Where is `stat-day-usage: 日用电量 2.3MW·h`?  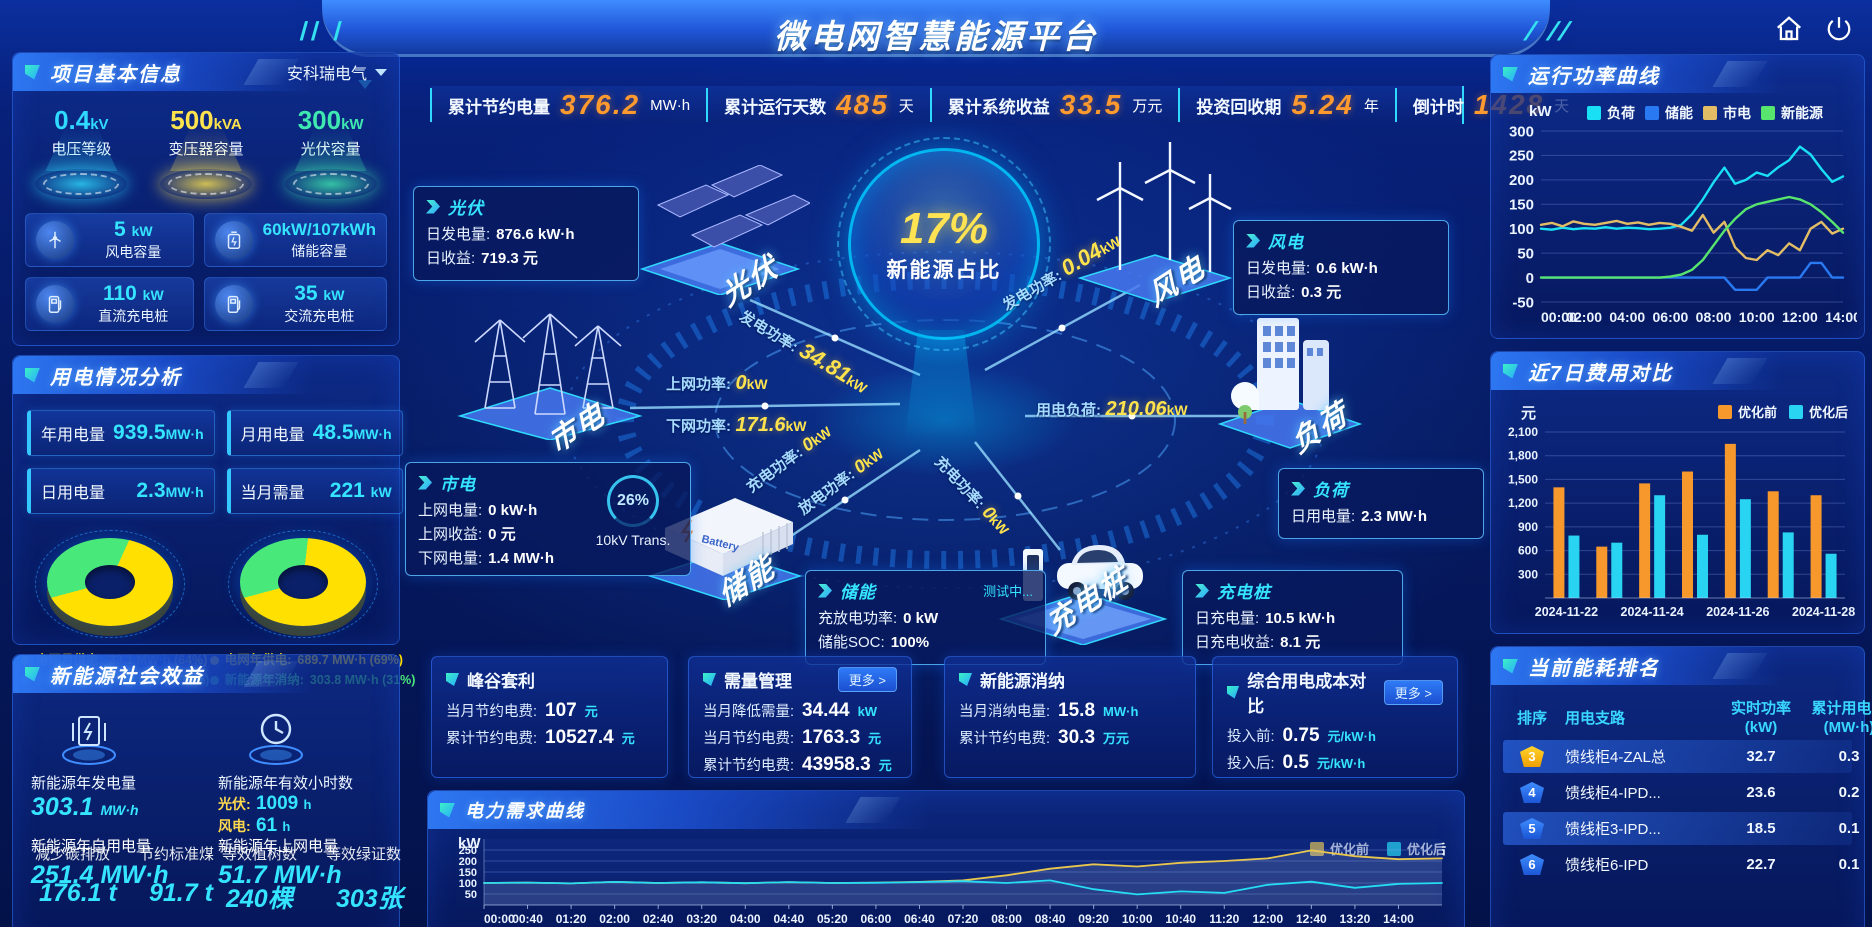
stat-day-usage: 日用电量 2.3MW·h is located at coordinates (121, 491).